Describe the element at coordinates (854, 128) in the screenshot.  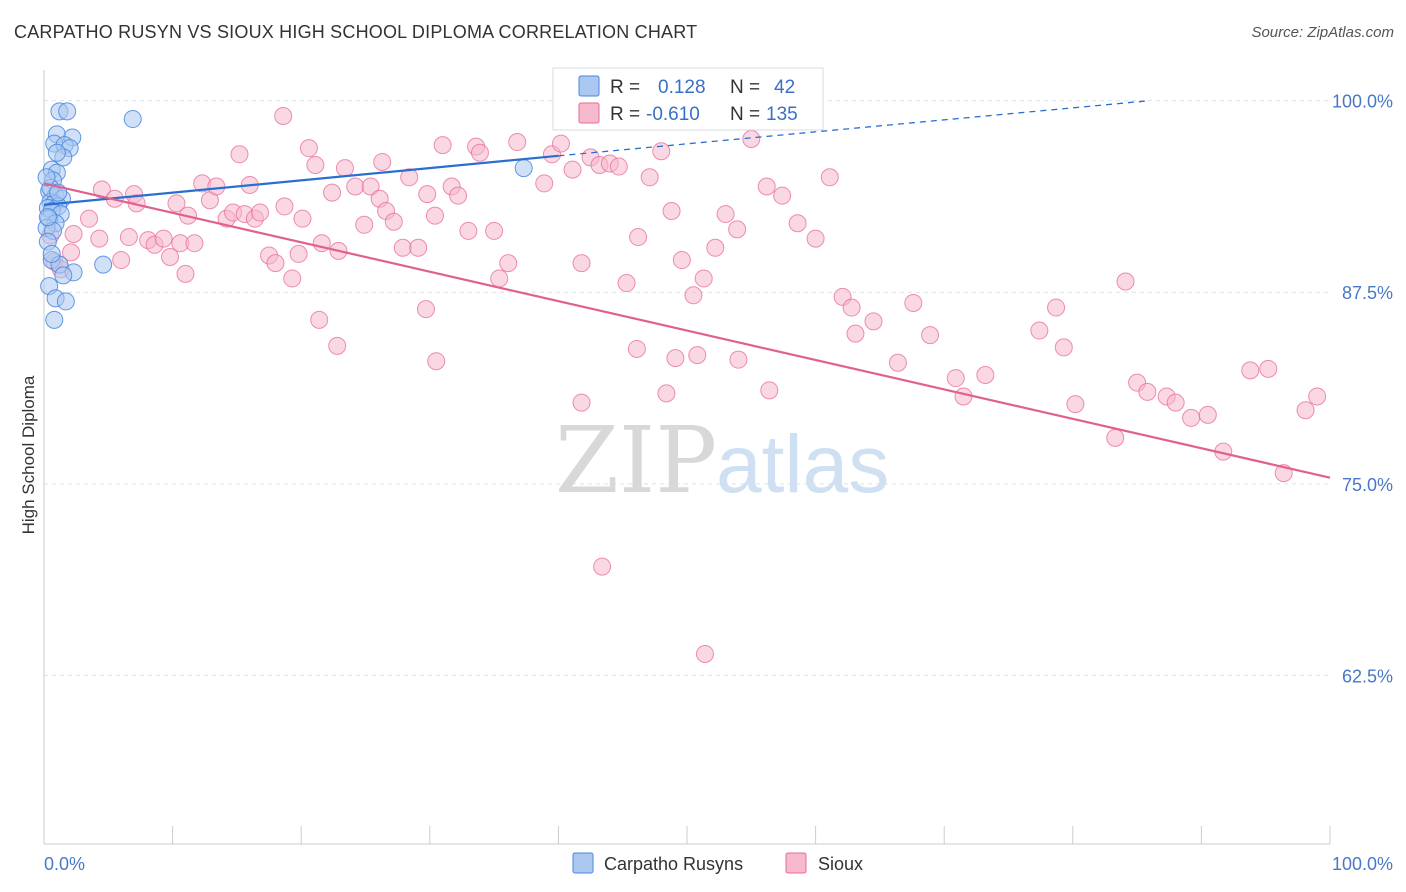
I see `carpatho-rusyns-trend-extension` at that location.